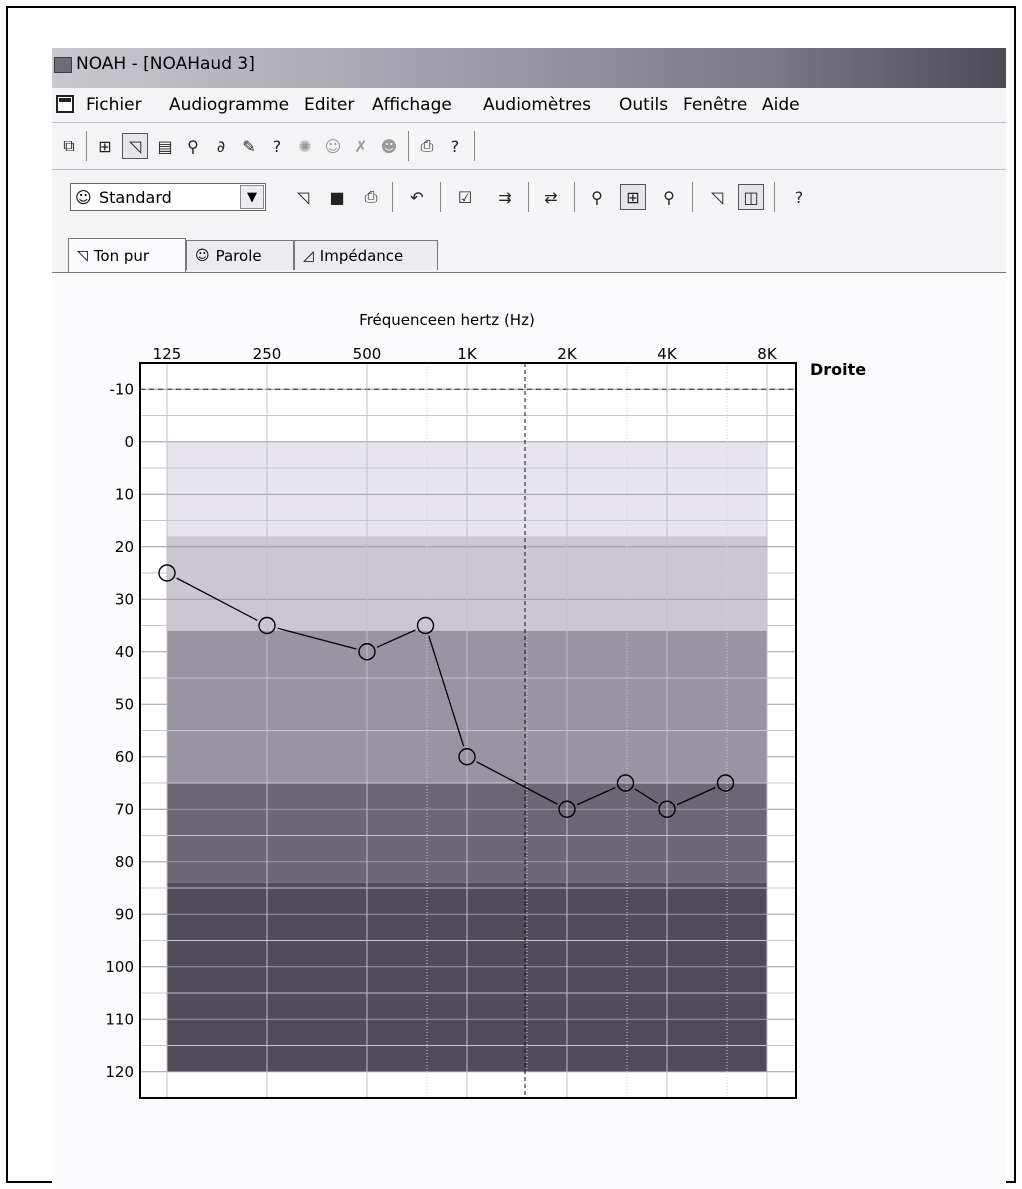  I want to click on tab-impedance: ◿ Impédance, so click(366, 255).